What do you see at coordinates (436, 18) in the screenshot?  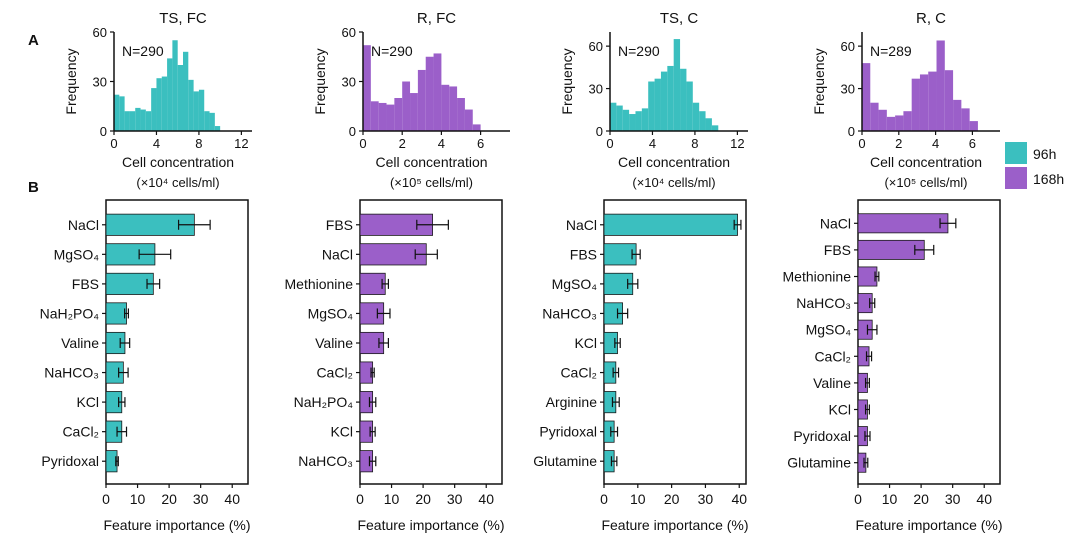 I see `histogram-title: R, FC` at bounding box center [436, 18].